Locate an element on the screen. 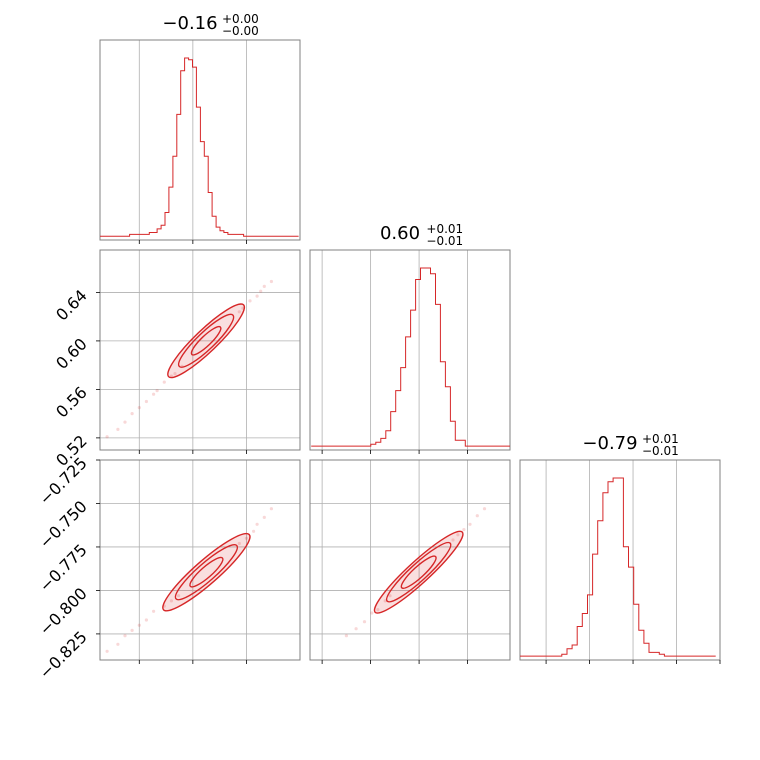  title-median-p1: 0.60 is located at coordinates (400, 233).